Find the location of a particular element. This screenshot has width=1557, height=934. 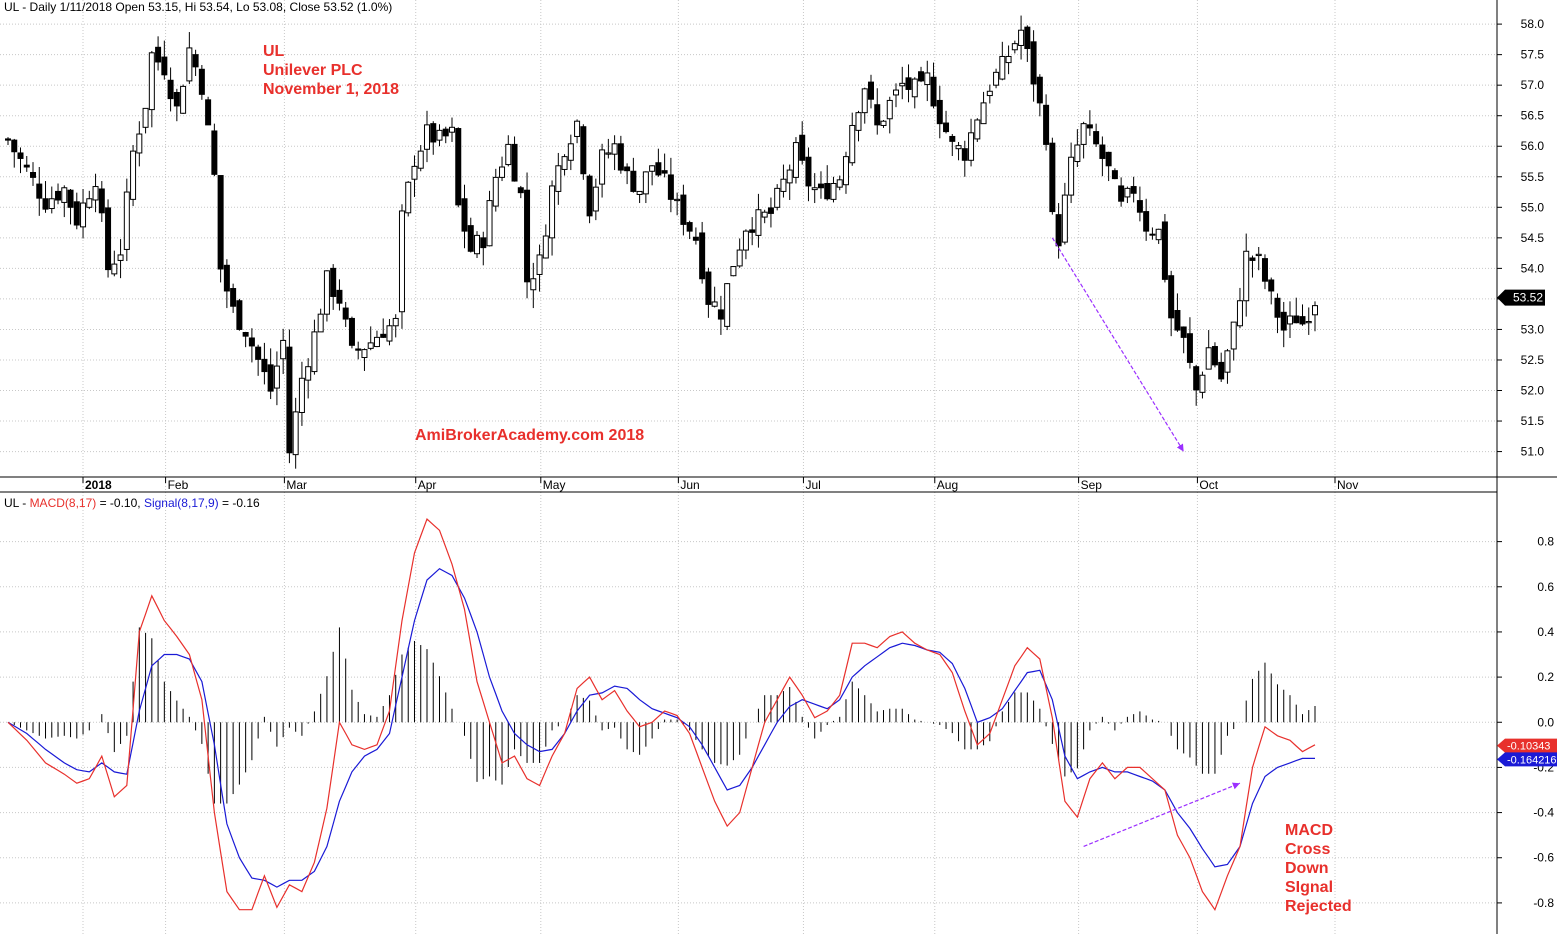

month-label: Aug is located at coordinates (947, 485).